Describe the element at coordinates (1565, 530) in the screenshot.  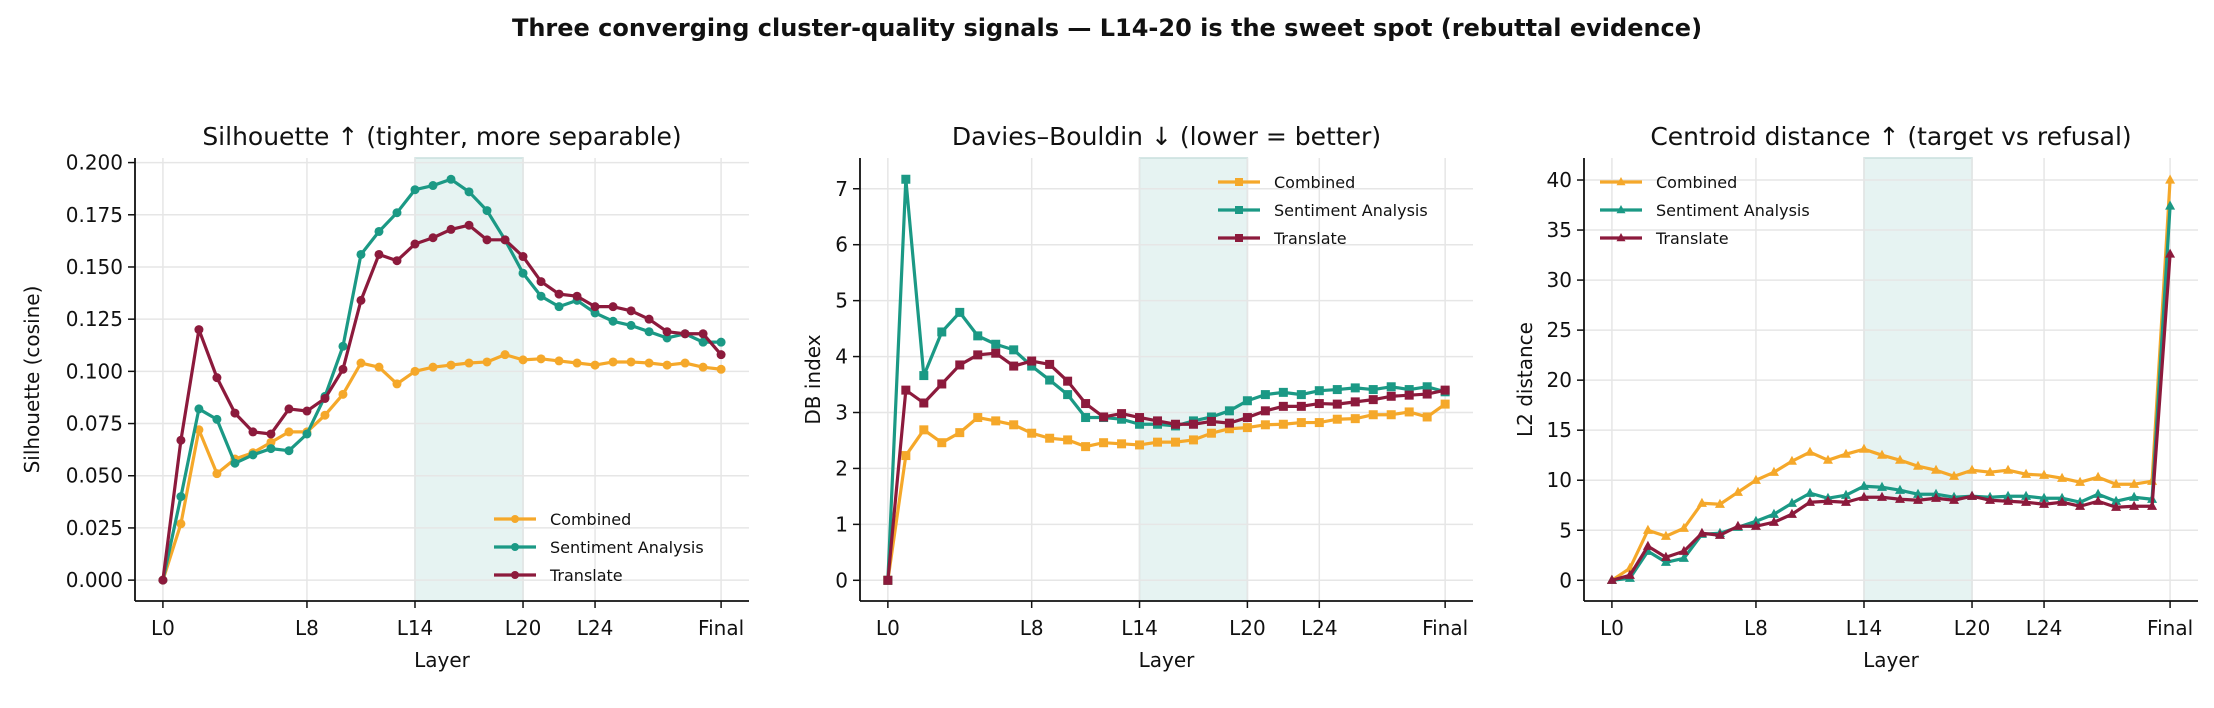
I see `y-tick-label: 5` at that location.